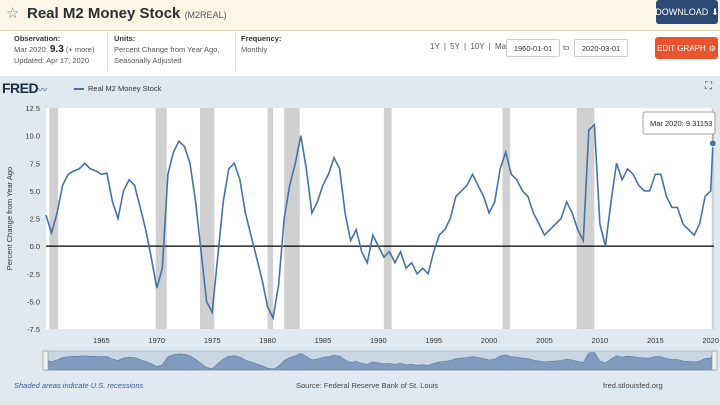  I want to click on gear-icon: ⚙, so click(712, 48).